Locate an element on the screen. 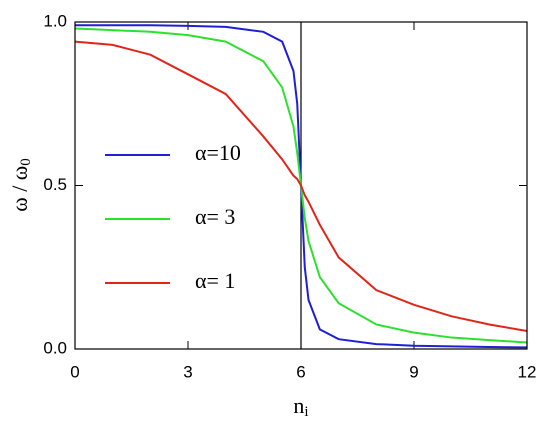 The image size is (550, 428). legend-label: α= 1 is located at coordinates (215, 280).